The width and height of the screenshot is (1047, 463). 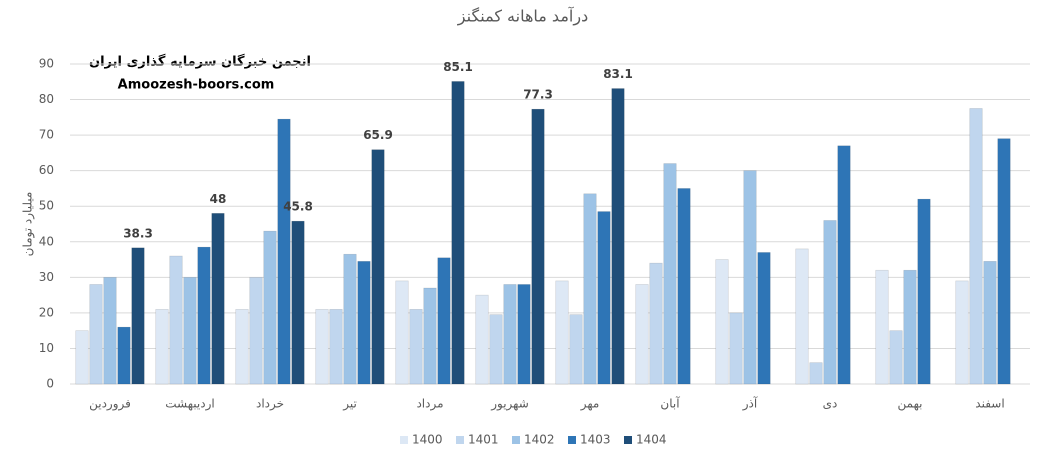 I want to click on y-tick-label: 30, so click(x=46, y=277).